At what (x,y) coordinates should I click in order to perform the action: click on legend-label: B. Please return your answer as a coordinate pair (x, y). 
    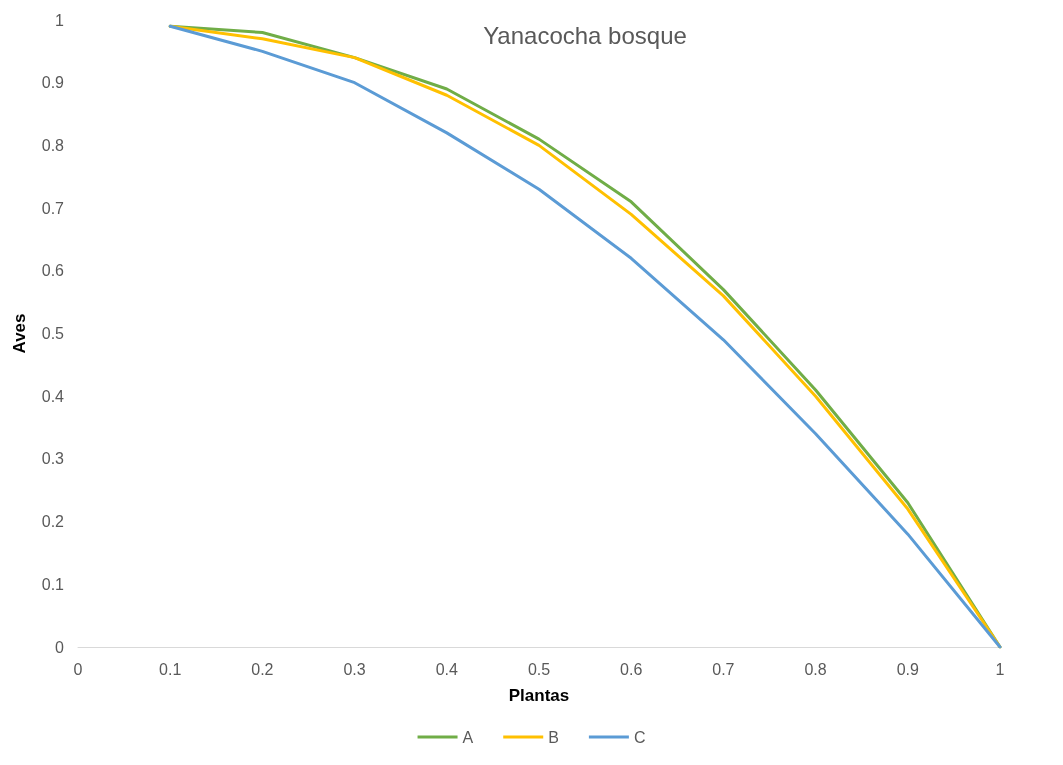
    Looking at the image, I should click on (553, 737).